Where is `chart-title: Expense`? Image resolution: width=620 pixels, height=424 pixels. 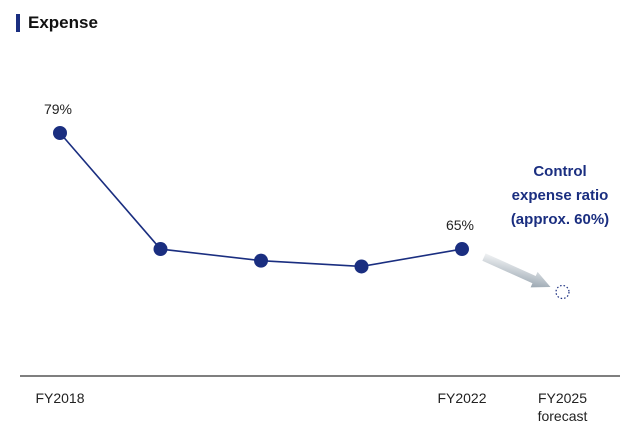 chart-title: Expense is located at coordinates (63, 22).